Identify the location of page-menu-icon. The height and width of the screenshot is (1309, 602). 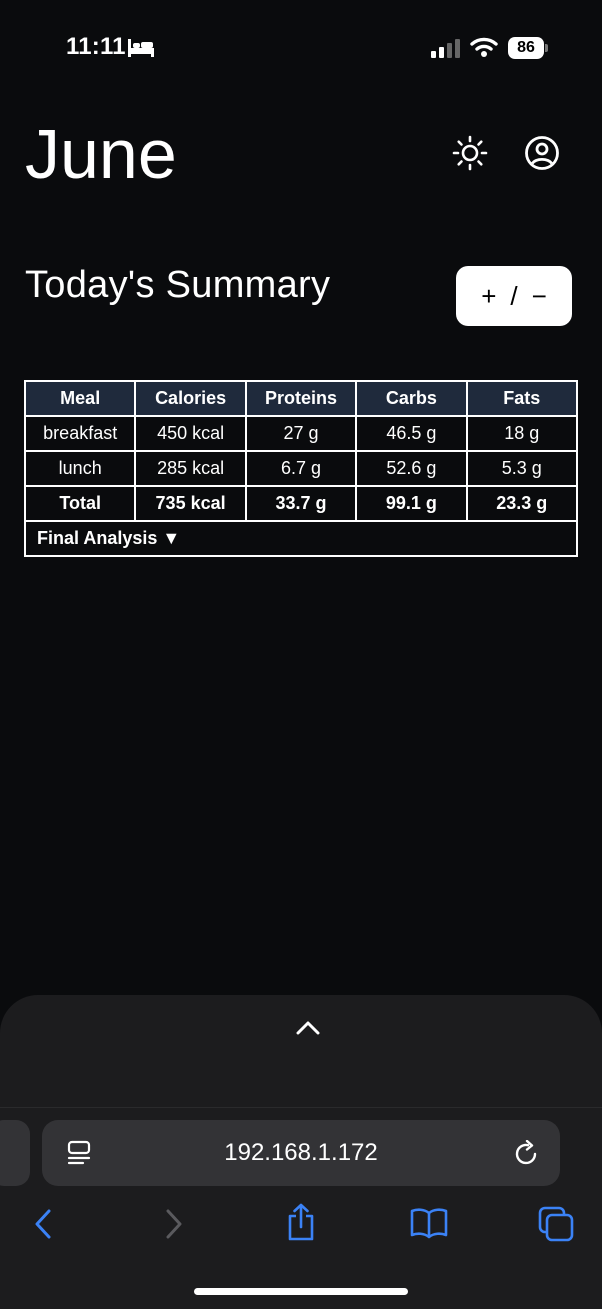
(79, 1156).